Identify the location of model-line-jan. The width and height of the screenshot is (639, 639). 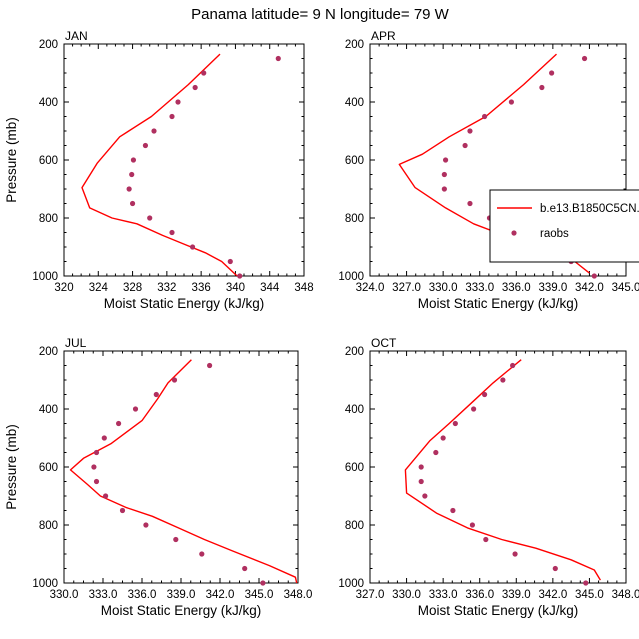
(159, 164).